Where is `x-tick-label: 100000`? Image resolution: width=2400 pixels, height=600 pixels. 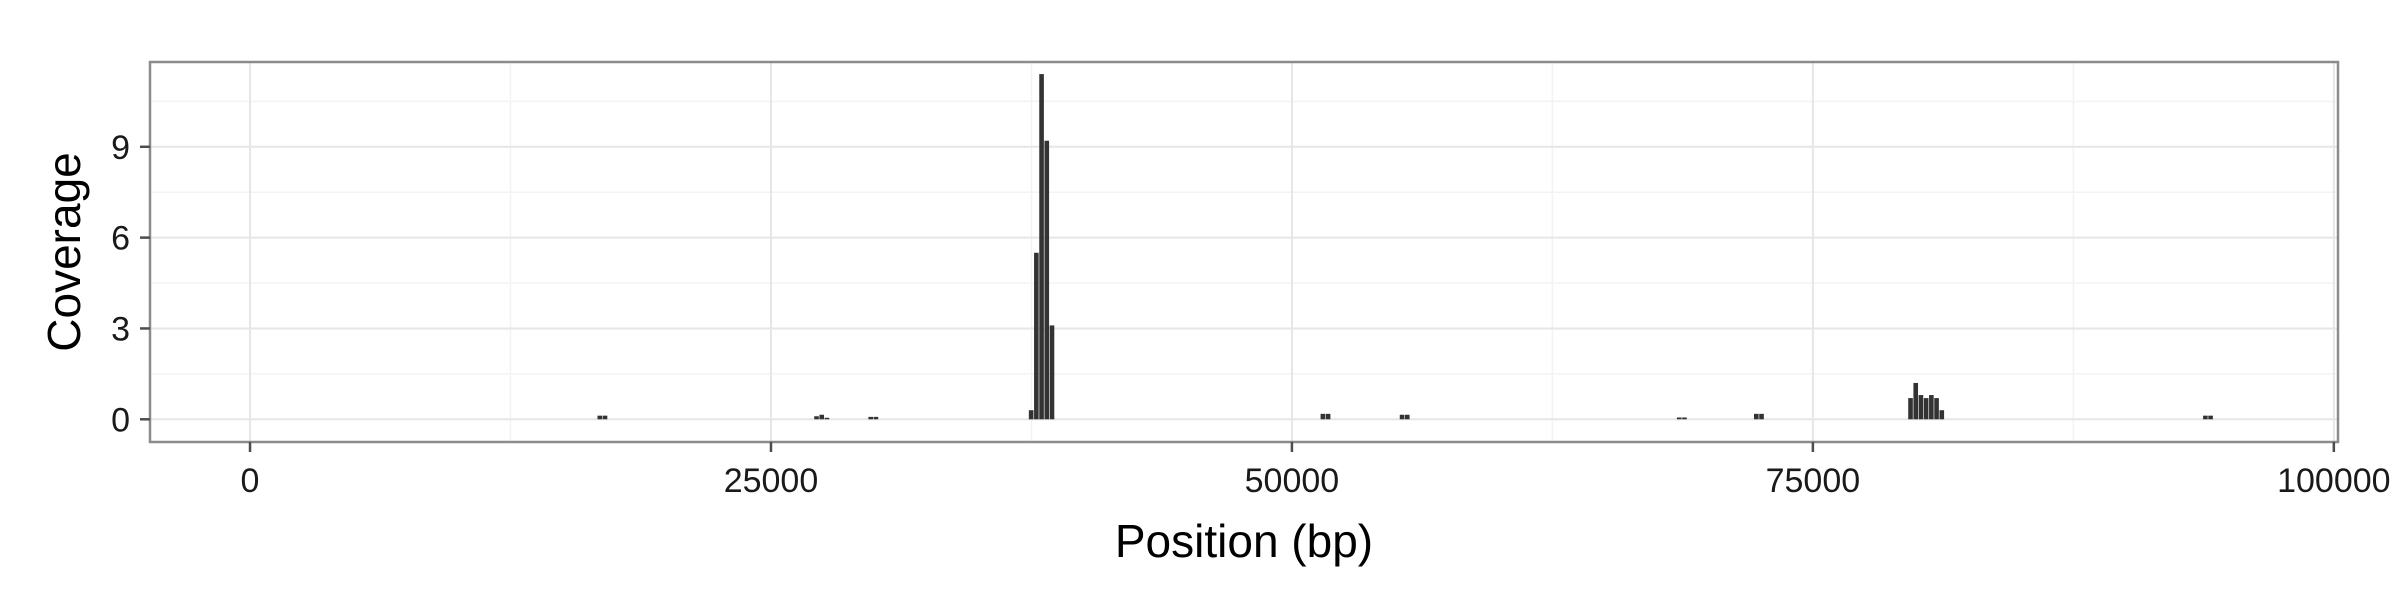 x-tick-label: 100000 is located at coordinates (2333, 481).